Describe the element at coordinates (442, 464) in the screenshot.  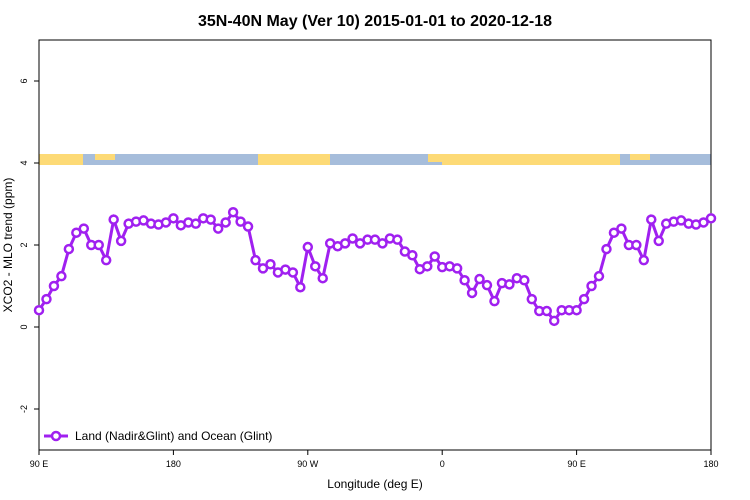
I see `x-tick-label: 0` at that location.